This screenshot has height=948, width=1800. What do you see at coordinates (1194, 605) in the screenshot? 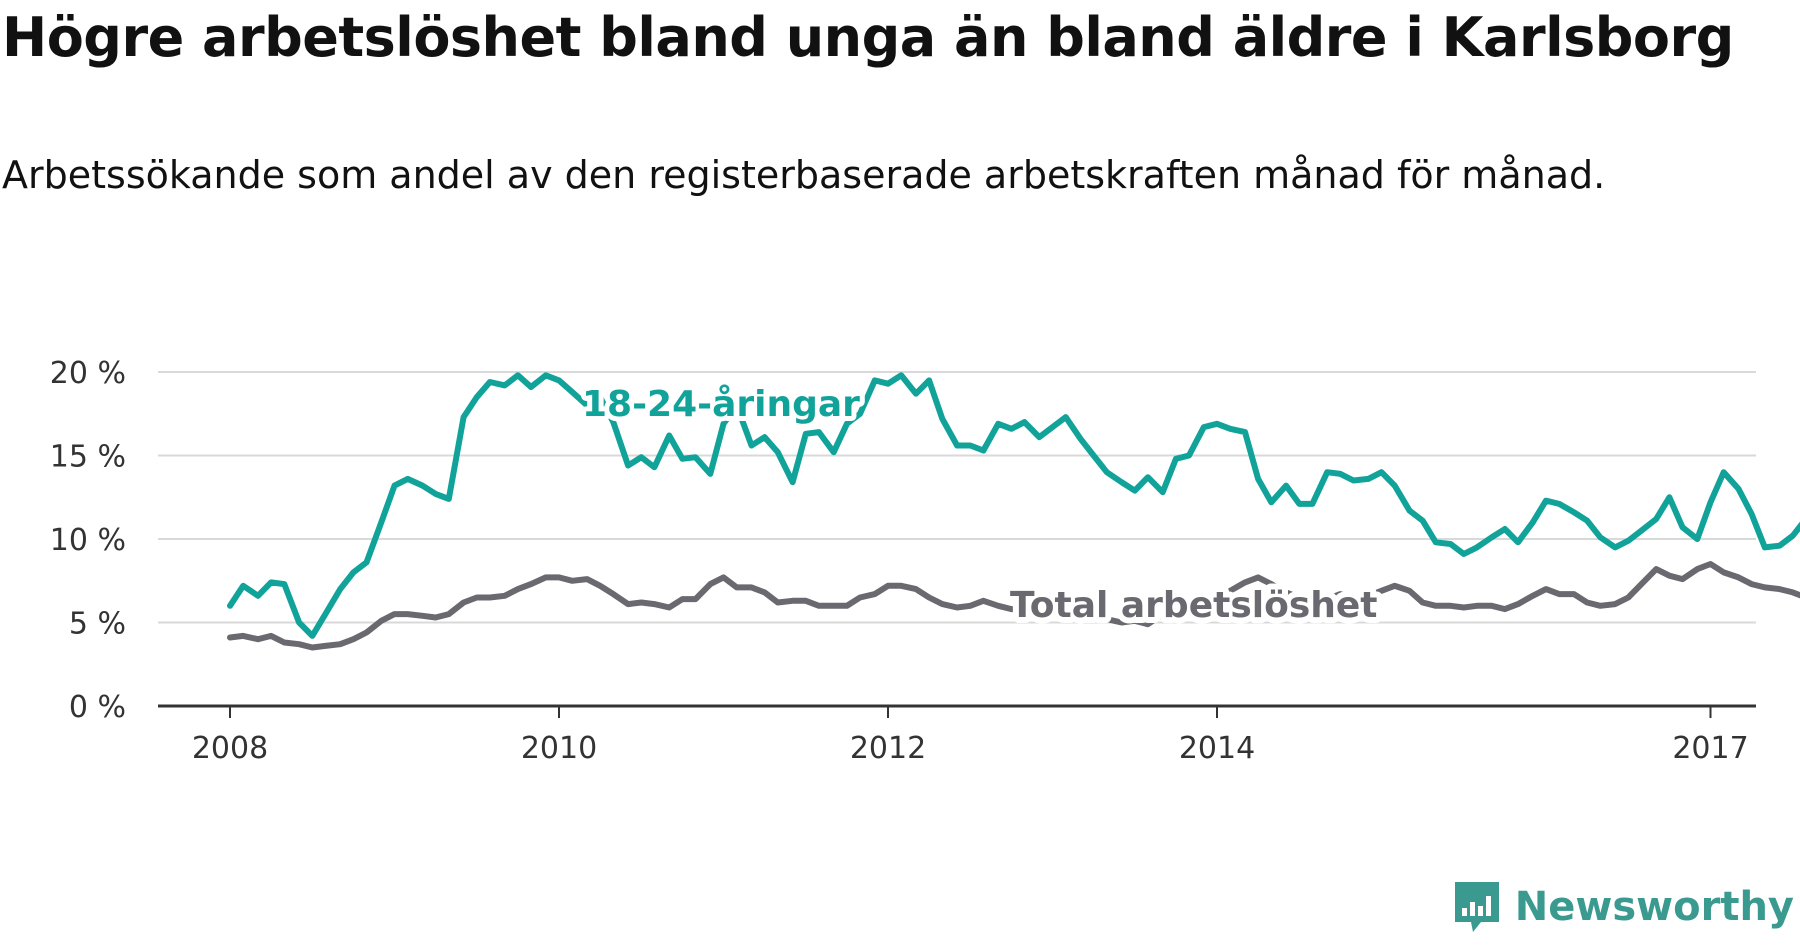
I see `series-label-total: Total arbetslöshet` at bounding box center [1194, 605].